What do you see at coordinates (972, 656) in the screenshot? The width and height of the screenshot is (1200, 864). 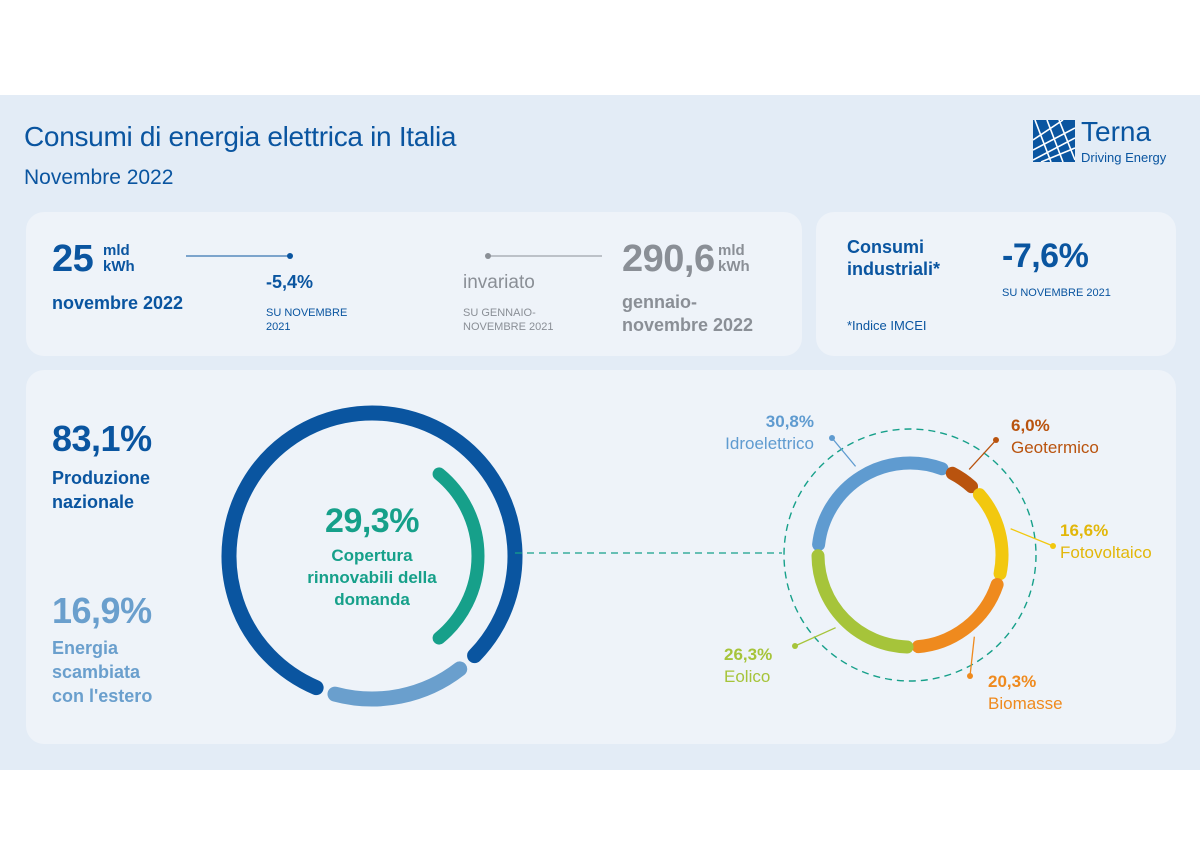 I see `leader-bio-line` at bounding box center [972, 656].